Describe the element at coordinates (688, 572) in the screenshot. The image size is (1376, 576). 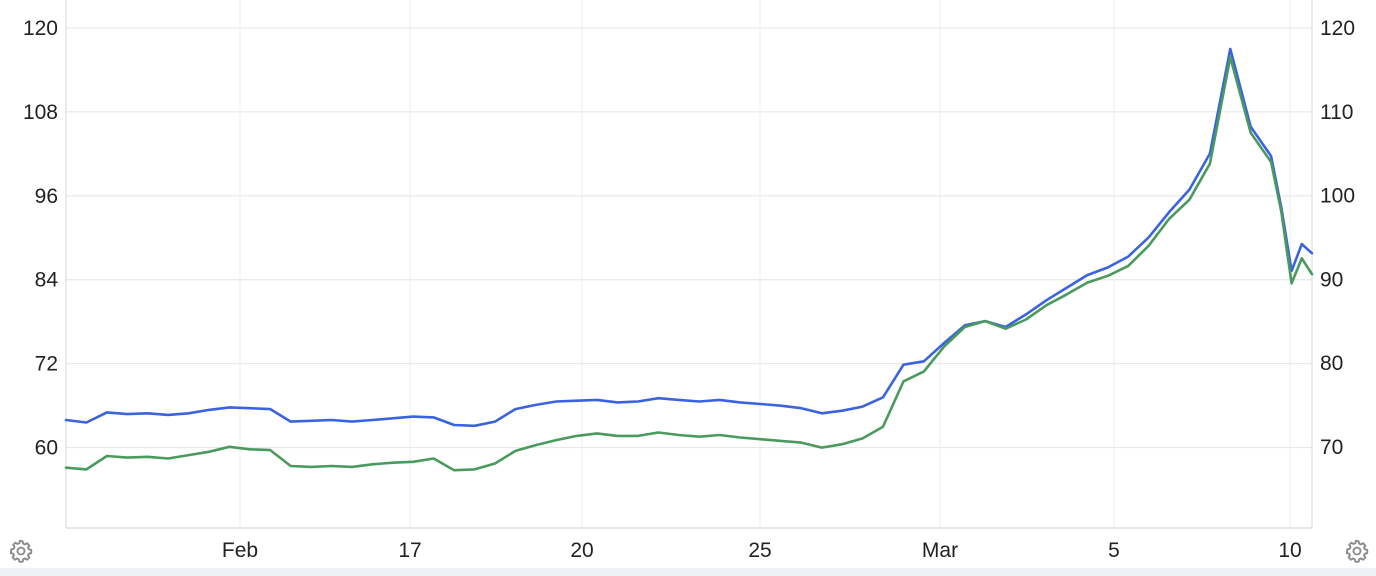
I see `bottom-strip` at that location.